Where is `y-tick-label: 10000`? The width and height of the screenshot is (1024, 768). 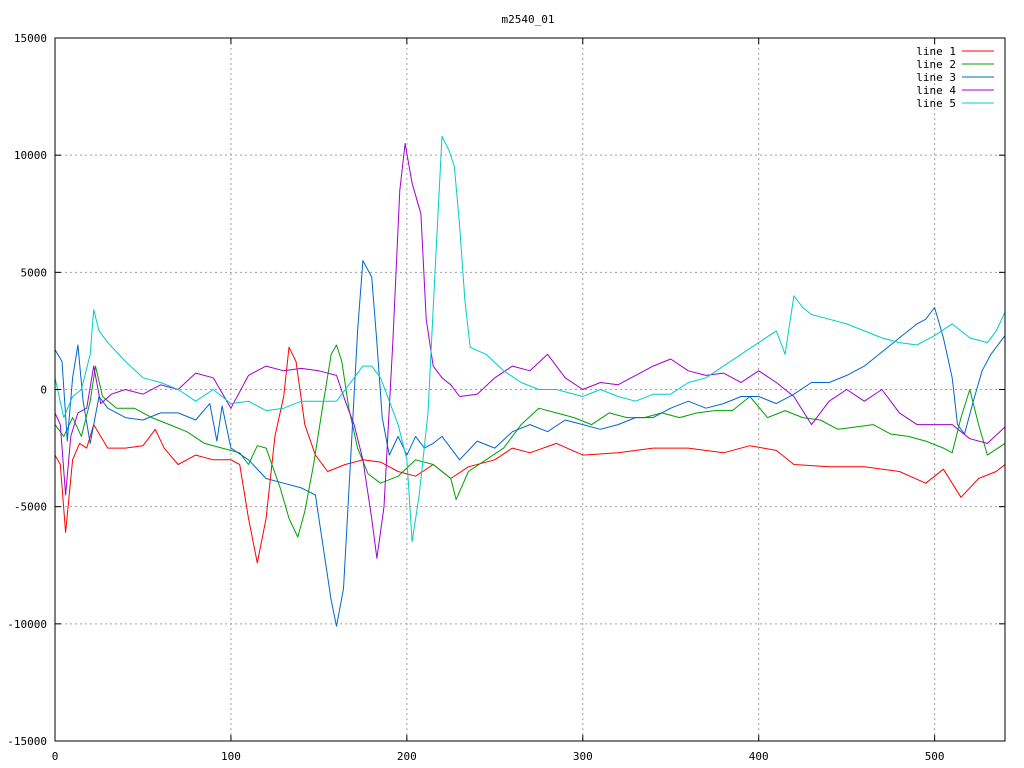 y-tick-label: 10000 is located at coordinates (30, 155).